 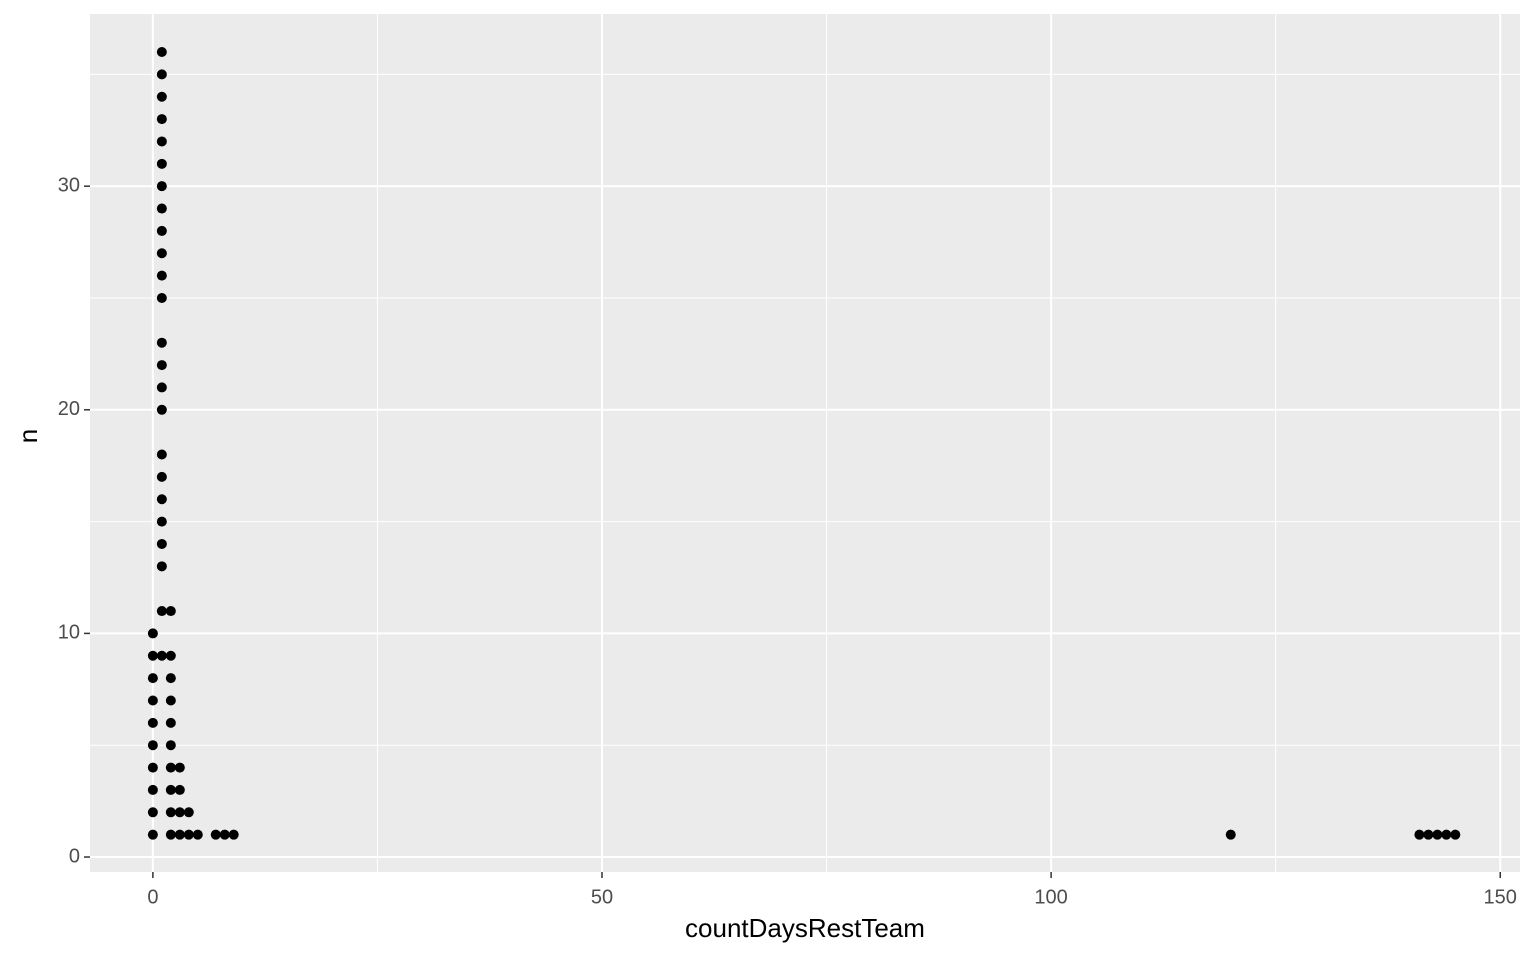 I want to click on x-tick-label: 150, so click(x=1500, y=897).